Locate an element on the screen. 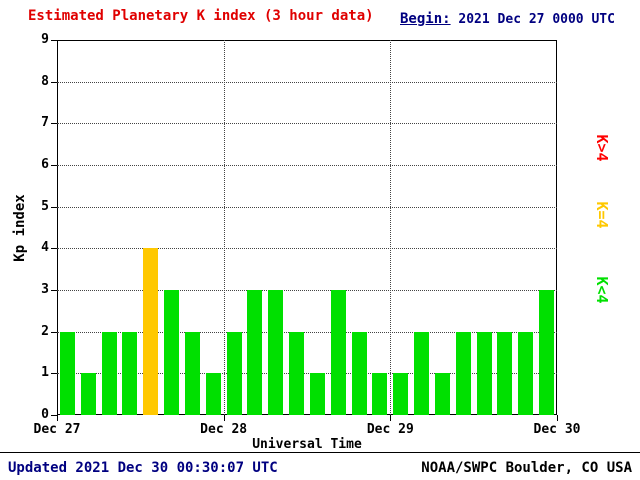  legend-k-eq-4: K=4 is located at coordinates (602, 215).